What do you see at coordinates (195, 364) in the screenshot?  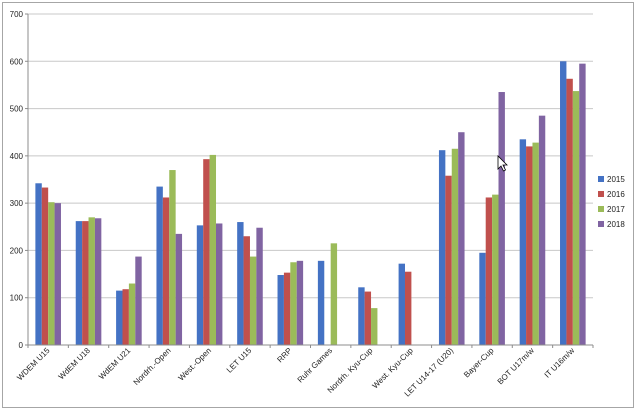 I see `x-tick-label: West.-Open` at bounding box center [195, 364].